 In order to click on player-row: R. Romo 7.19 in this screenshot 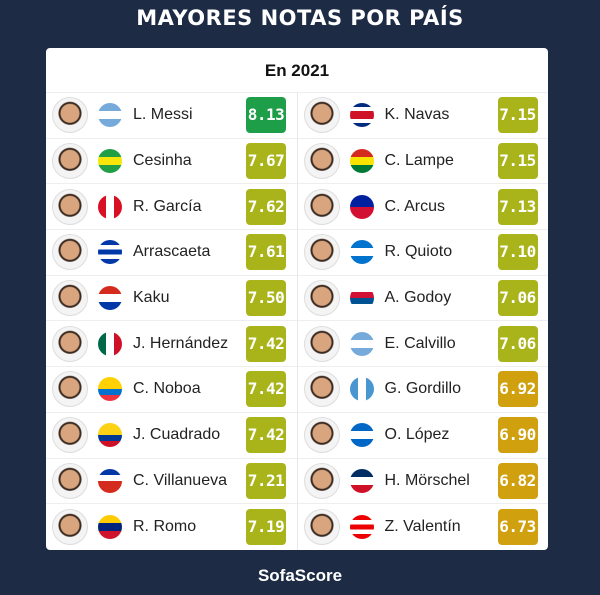, I will do `click(171, 527)`.